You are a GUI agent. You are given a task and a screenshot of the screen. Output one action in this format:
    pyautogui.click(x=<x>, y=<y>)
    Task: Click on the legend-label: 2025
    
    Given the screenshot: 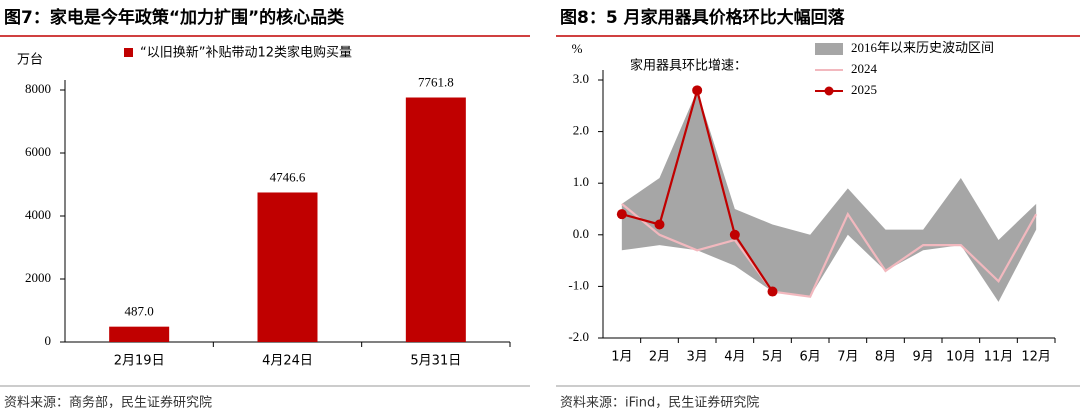 What is the action you would take?
    pyautogui.click(x=864, y=89)
    